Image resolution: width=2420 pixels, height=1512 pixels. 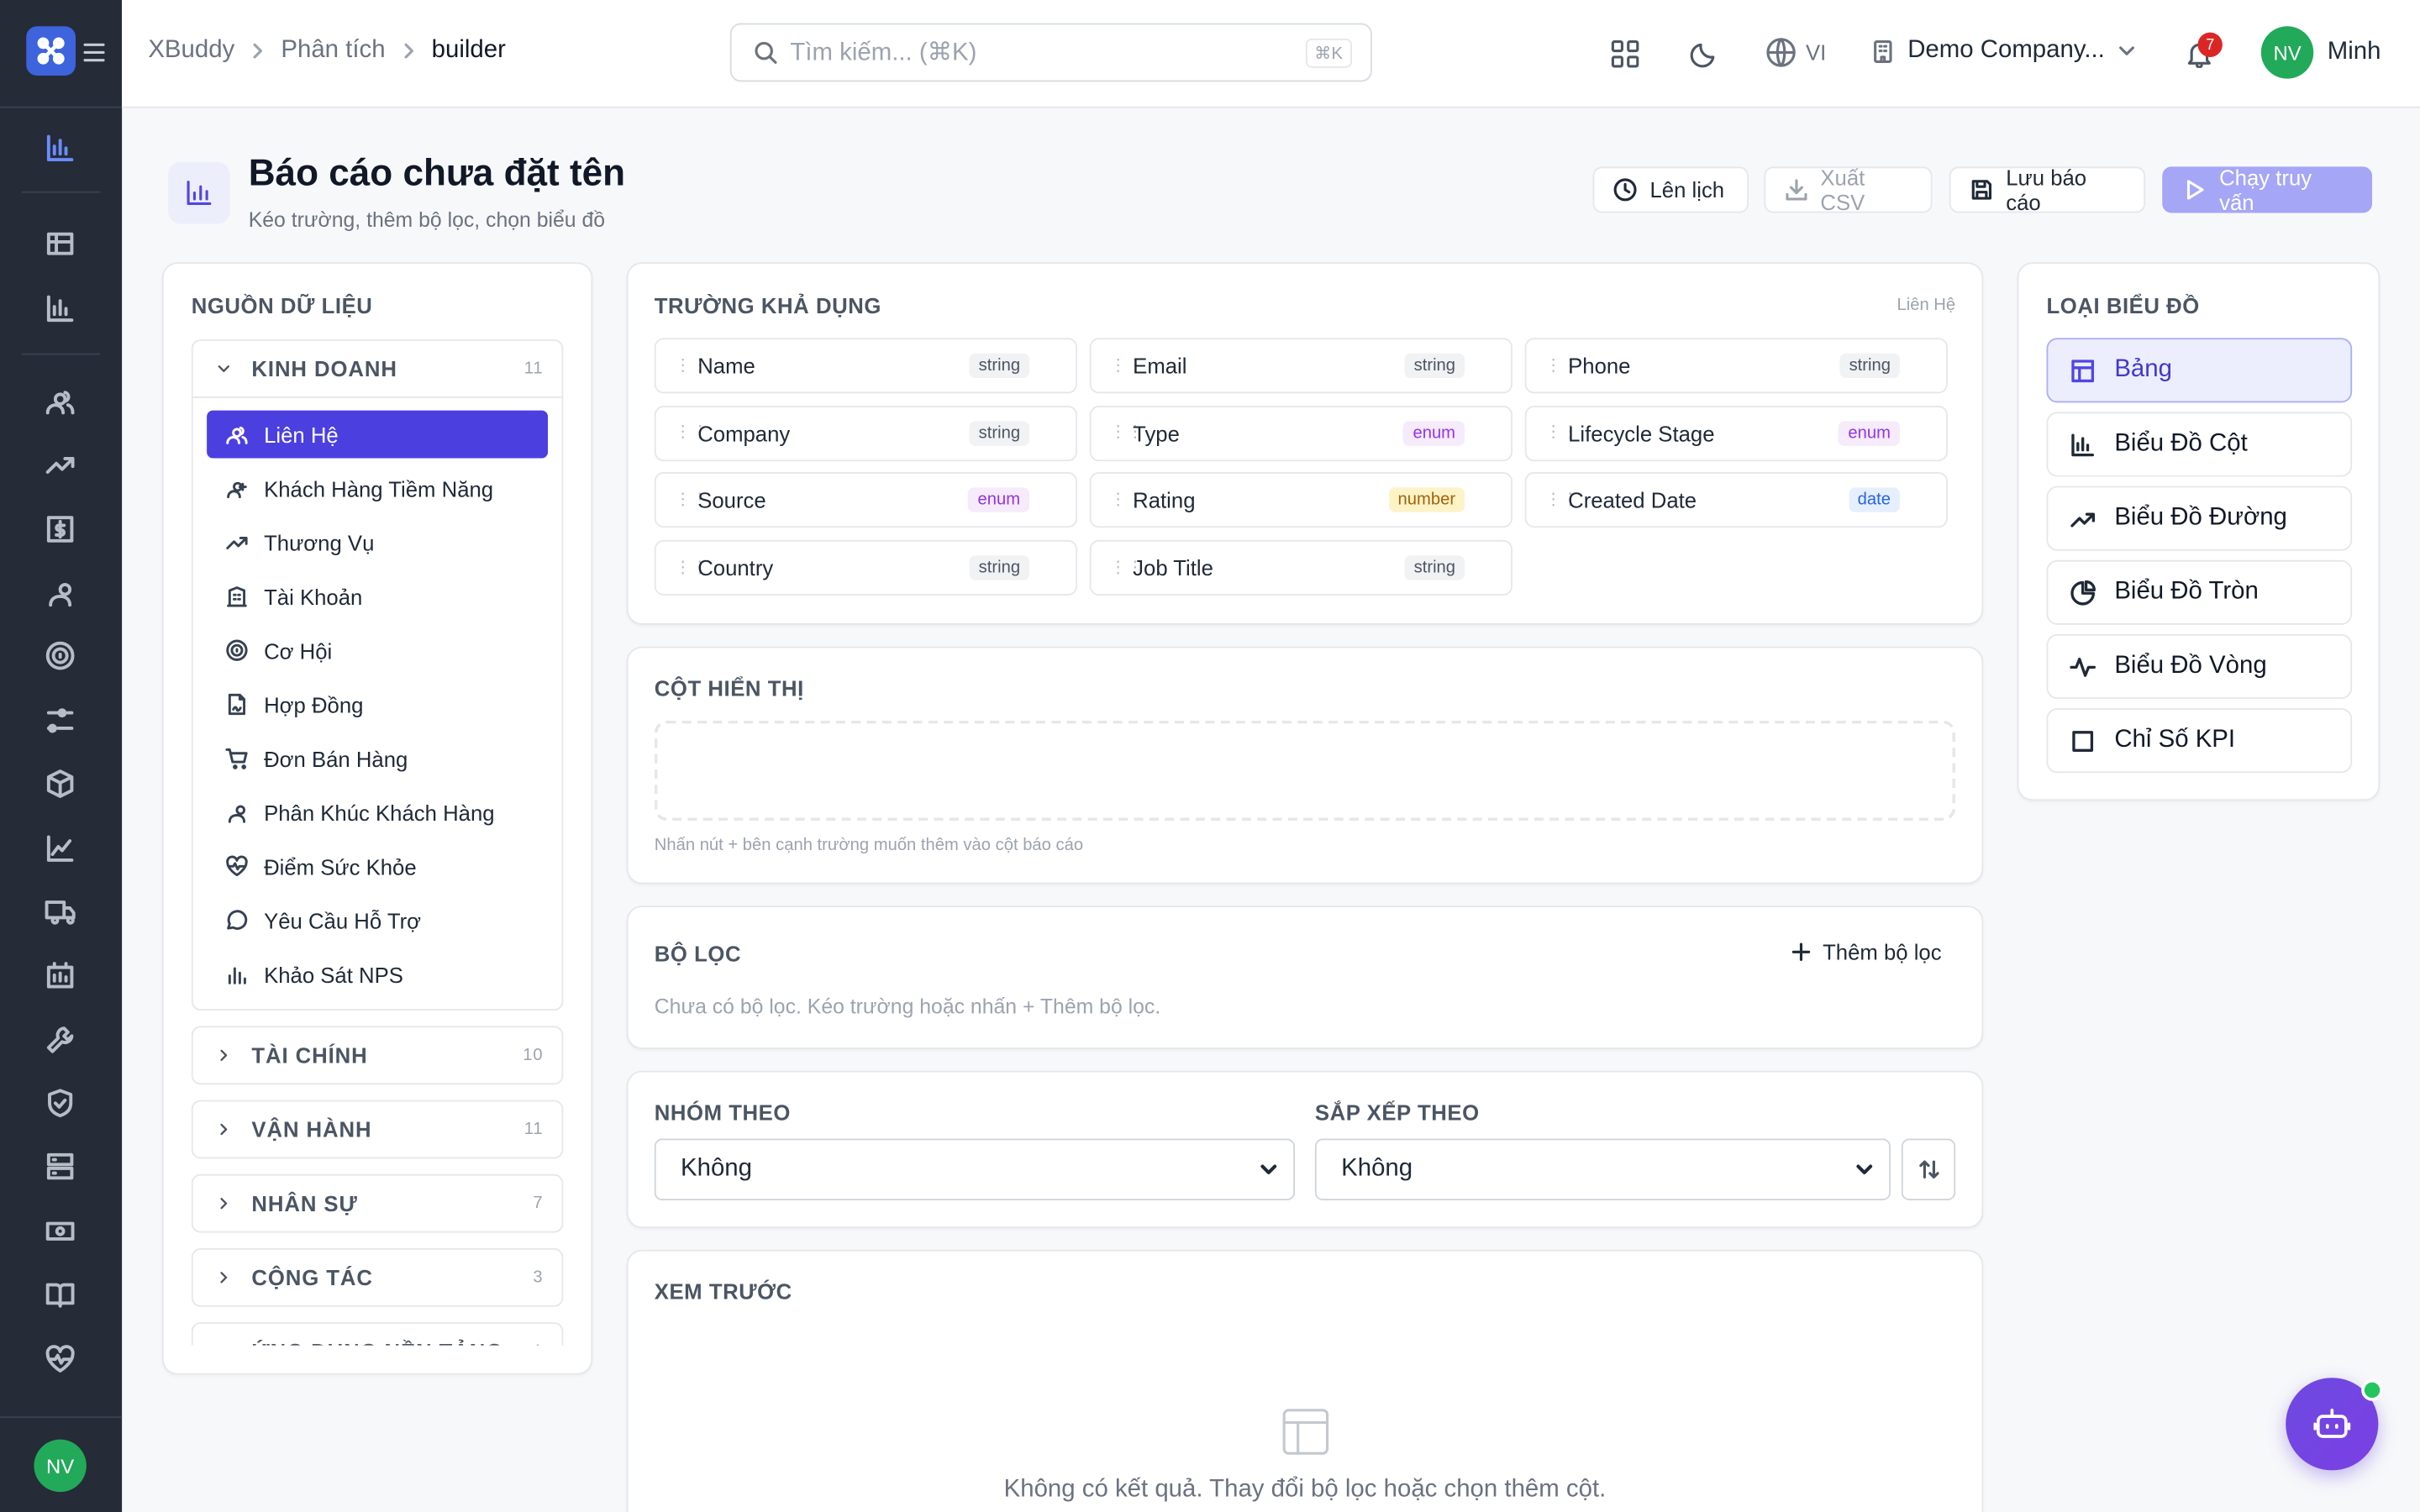 I want to click on chart-type-option: Chỉ Số KPI, so click(x=2200, y=741).